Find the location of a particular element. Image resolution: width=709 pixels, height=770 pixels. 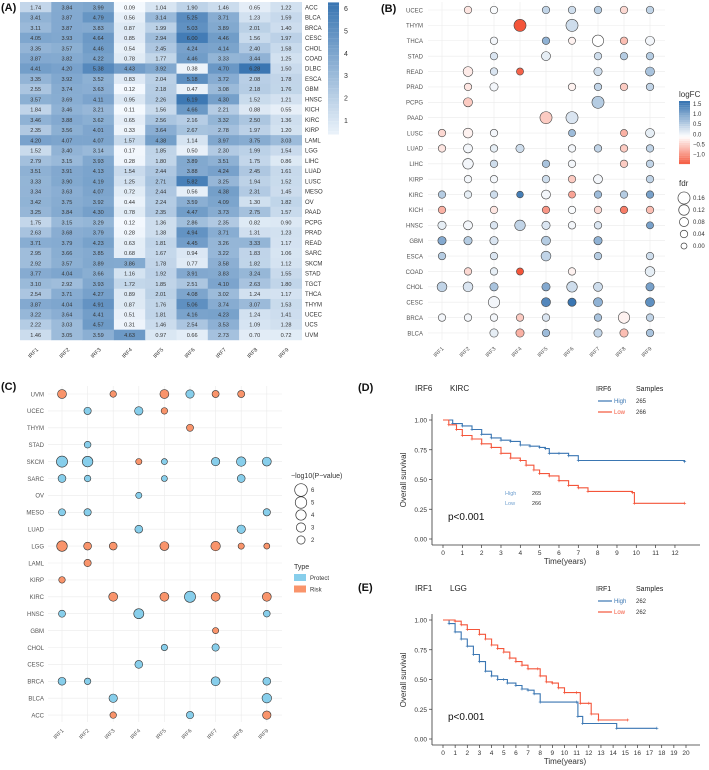

heatmap-cell-value: 0.90 is located at coordinates (286, 223).